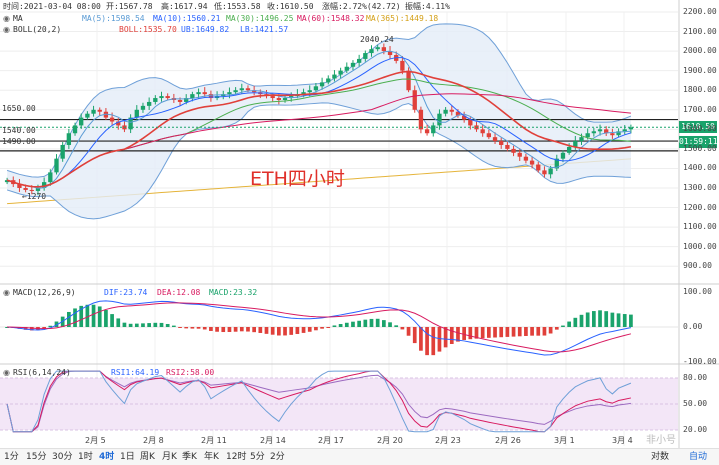  Describe the element at coordinates (233, 292) in the screenshot. I see `macd-value: MACD:23.32` at that location.